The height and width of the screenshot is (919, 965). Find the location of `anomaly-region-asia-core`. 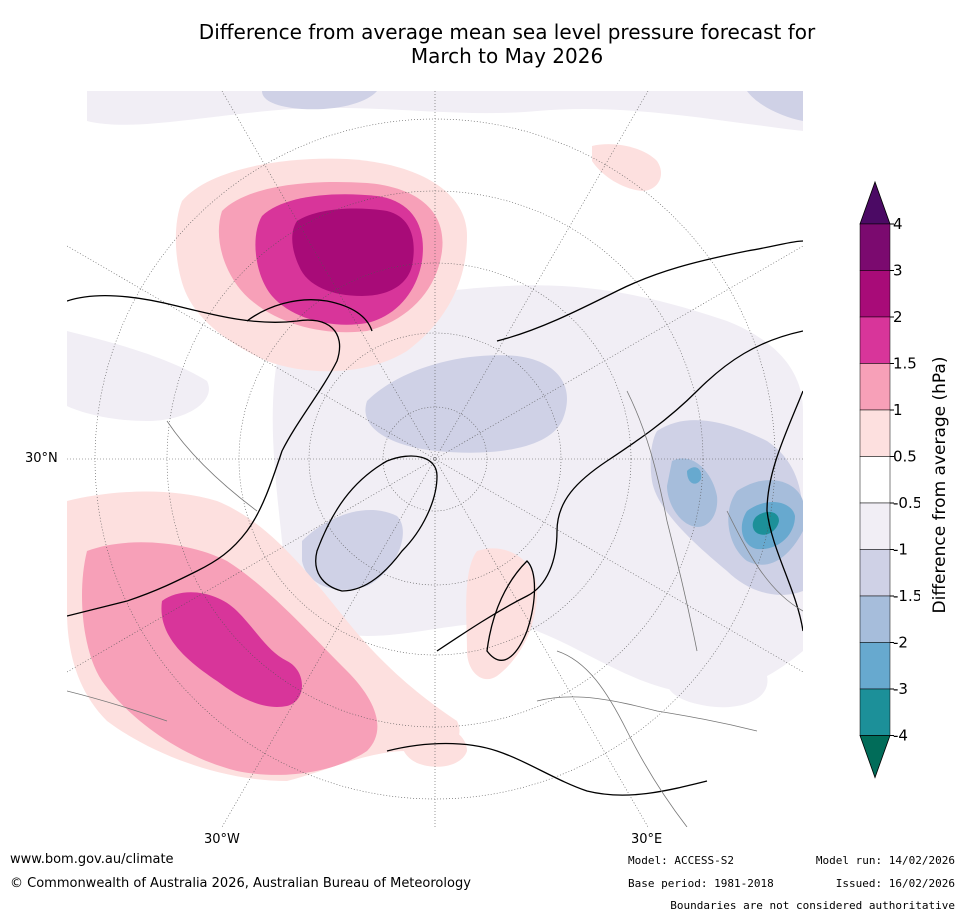

anomaly-region-asia-core is located at coordinates (692, 492).